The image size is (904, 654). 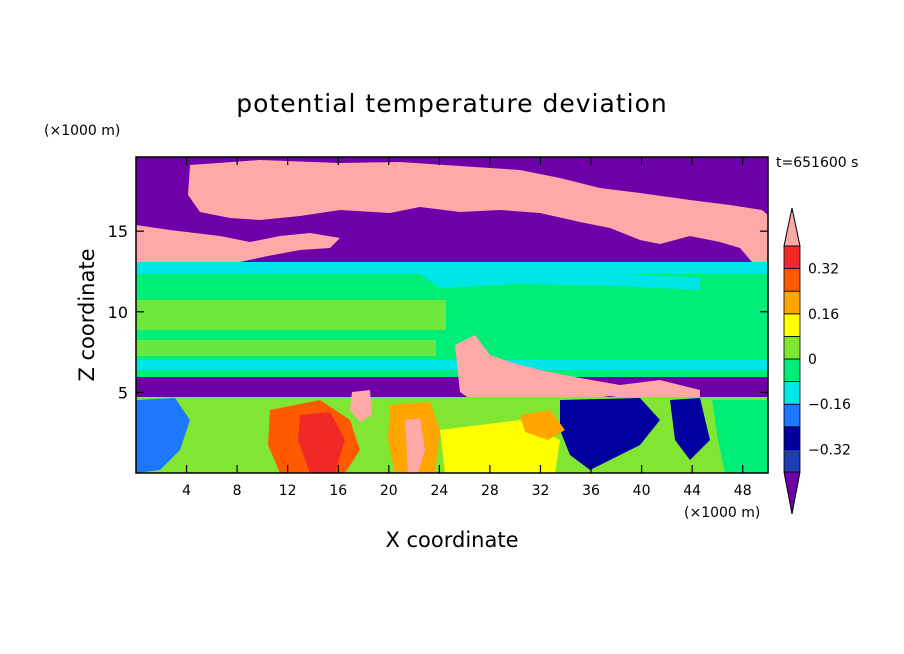 I want to click on x-tick-label: 40, so click(x=642, y=491).